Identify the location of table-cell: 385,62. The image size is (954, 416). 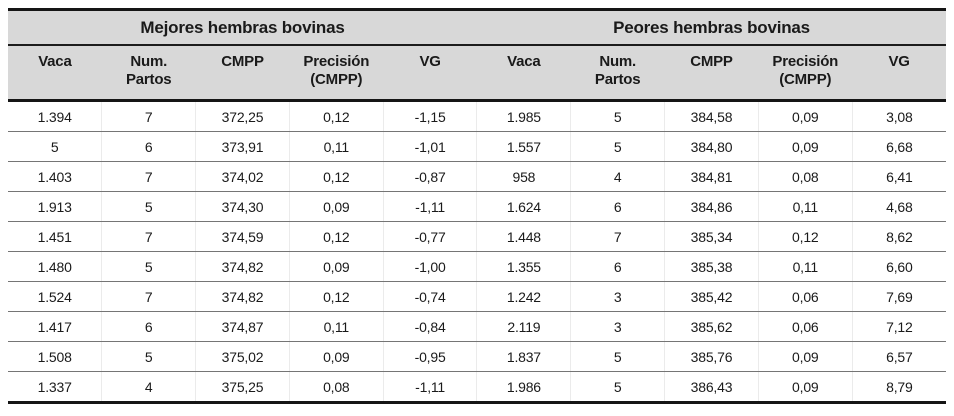
(711, 326).